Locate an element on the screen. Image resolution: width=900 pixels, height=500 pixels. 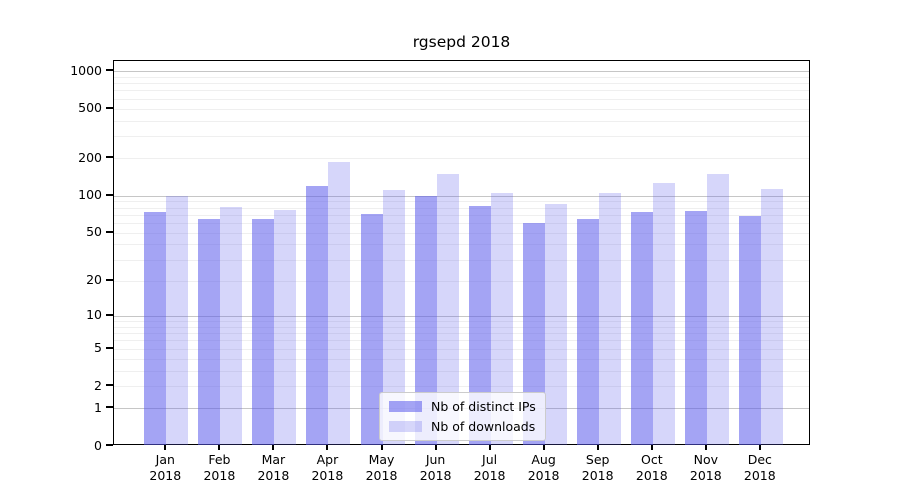
x-tick-label: Nov 2018 is located at coordinates (705, 467).